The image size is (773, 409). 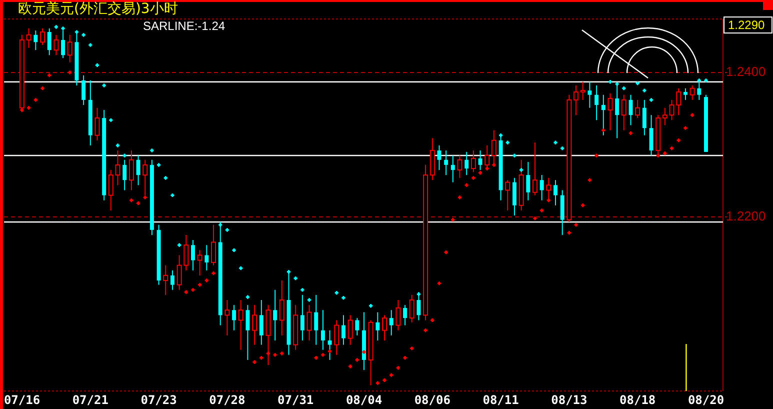 I want to click on x-tick-label: 07/28, so click(x=227, y=400).